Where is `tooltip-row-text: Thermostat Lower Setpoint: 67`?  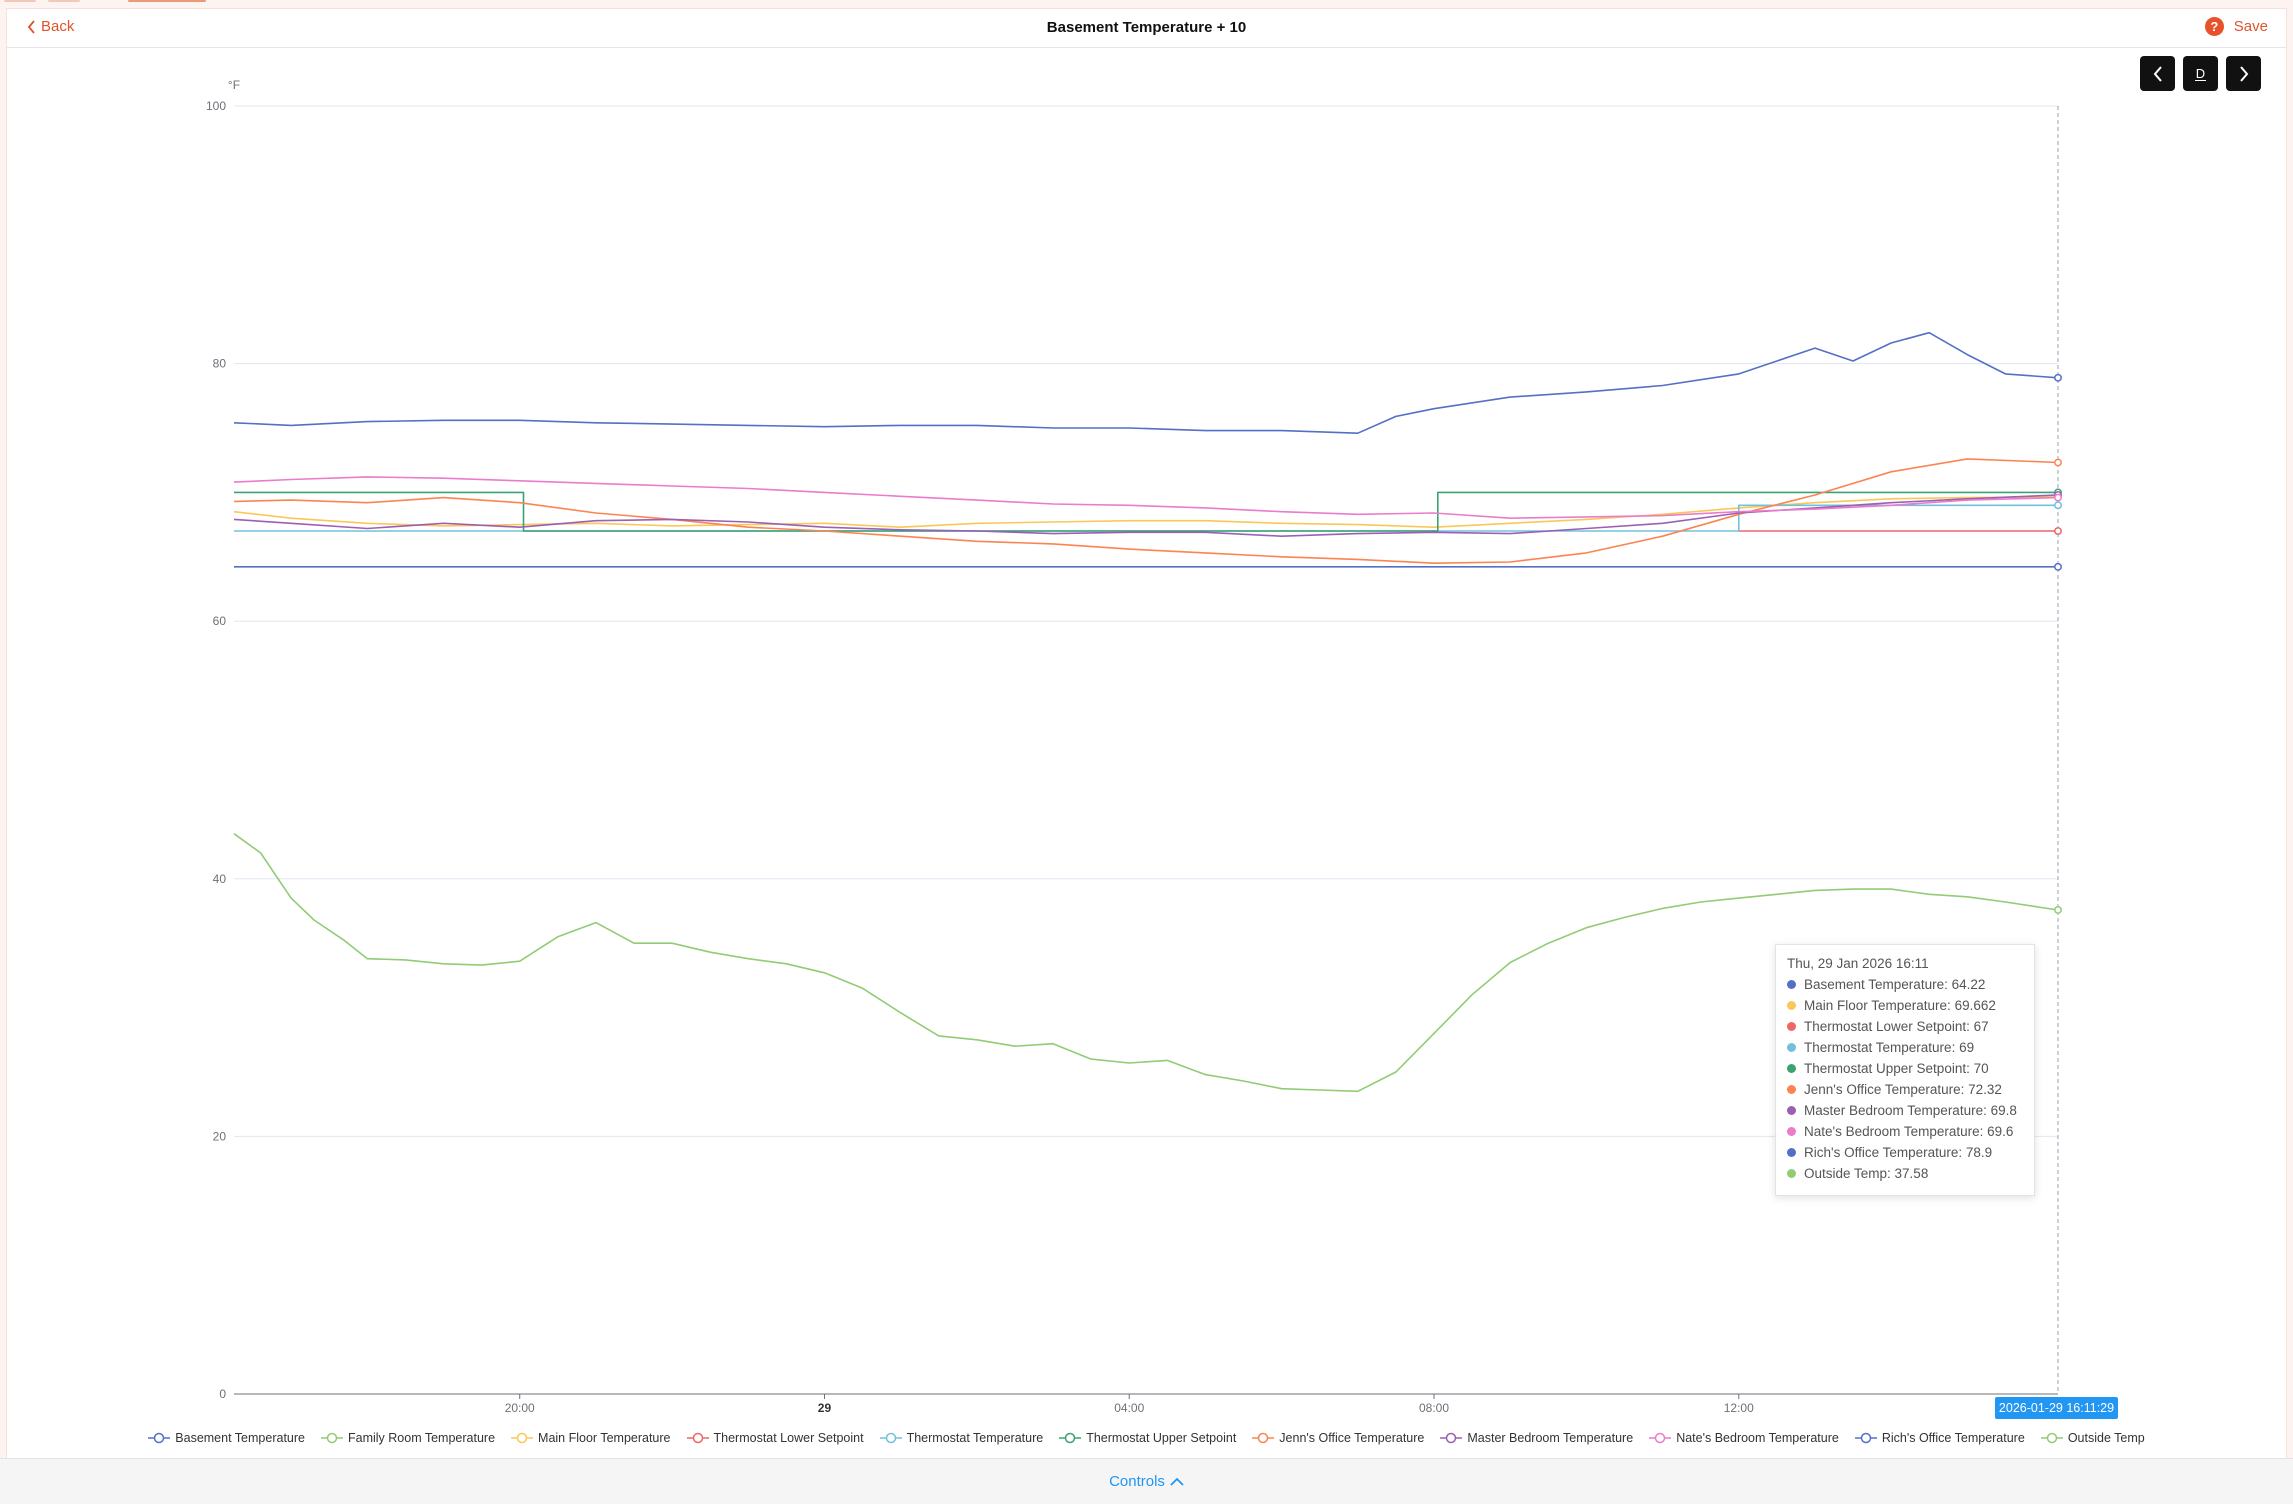
tooltip-row-text: Thermostat Lower Setpoint: 67 is located at coordinates (1896, 1026).